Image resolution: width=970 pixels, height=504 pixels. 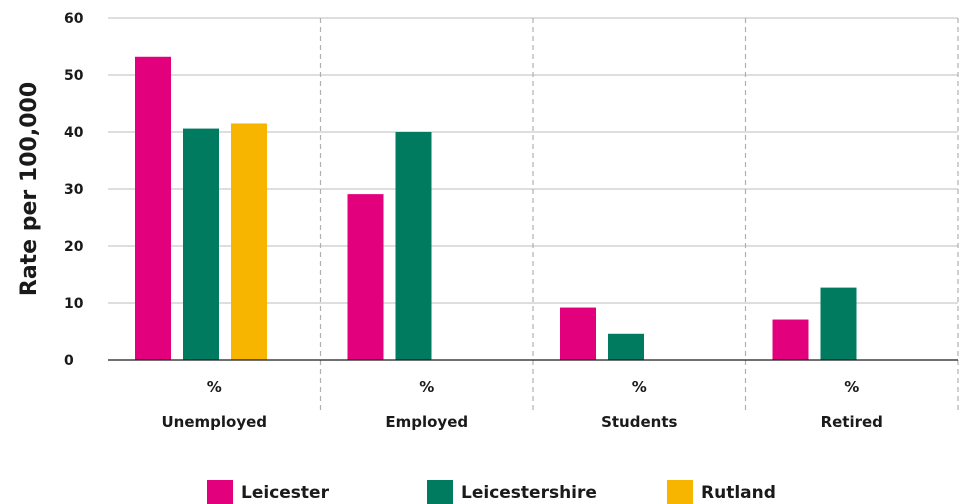 What do you see at coordinates (639, 422) in the screenshot?
I see `category-label: Students` at bounding box center [639, 422].